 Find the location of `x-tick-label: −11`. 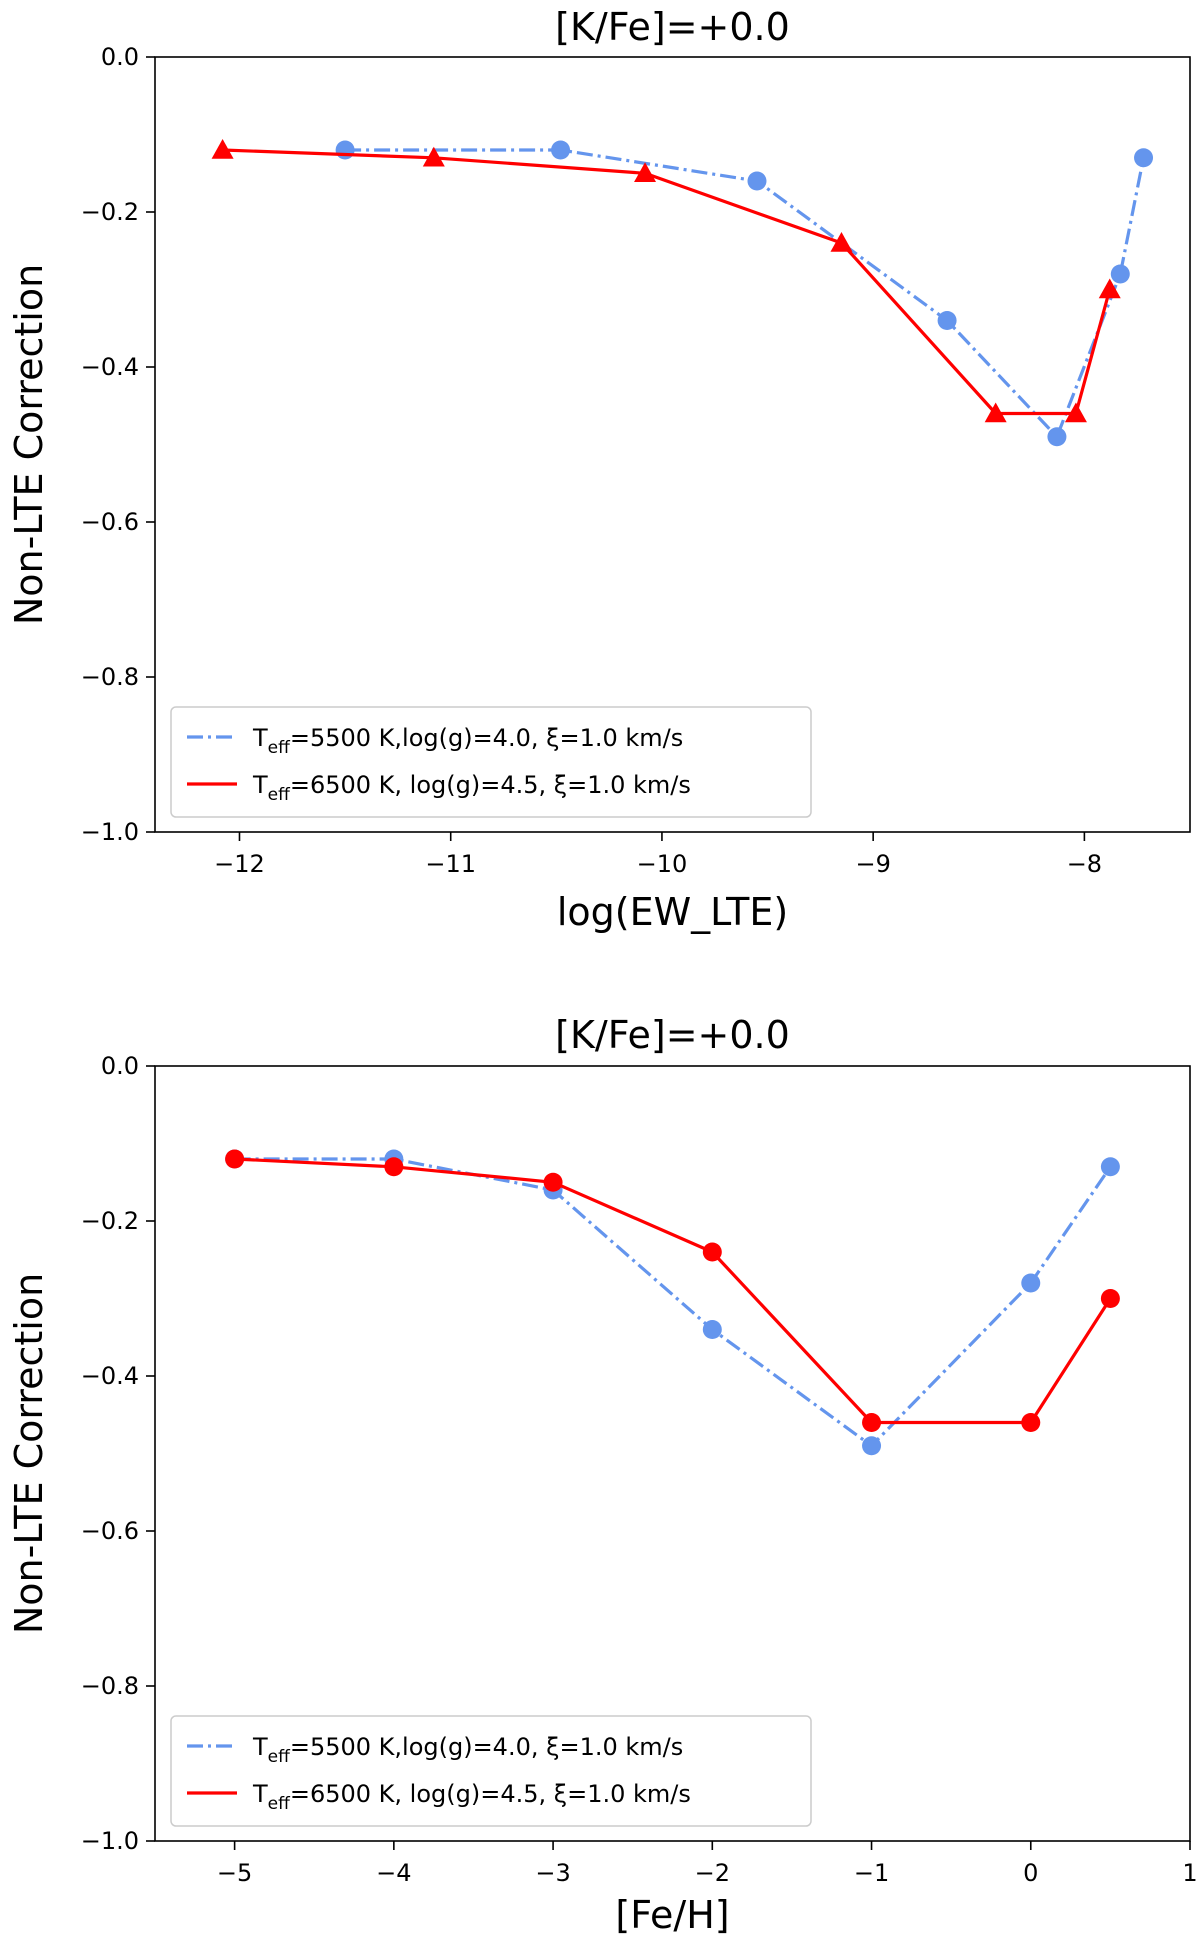

x-tick-label: −11 is located at coordinates (450, 864).